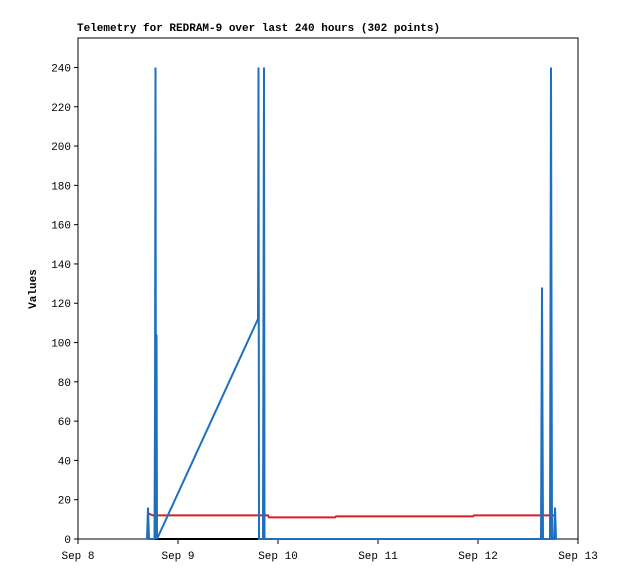 Image resolution: width=618 pixels, height=579 pixels. Describe the element at coordinates (61, 305) in the screenshot. I see `y-tick-label: 120` at that location.